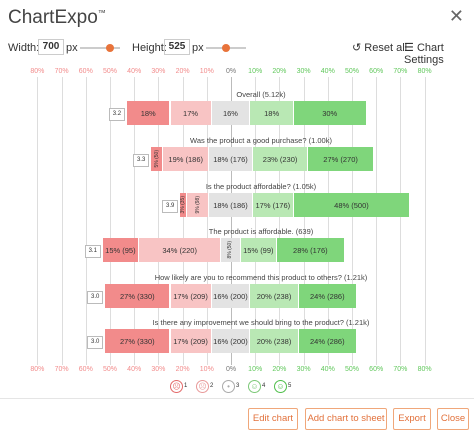 The width and height of the screenshot is (474, 442). What do you see at coordinates (261, 186) in the screenshot?
I see `question-label: Is the product affordable? (1.05k)` at bounding box center [261, 186].